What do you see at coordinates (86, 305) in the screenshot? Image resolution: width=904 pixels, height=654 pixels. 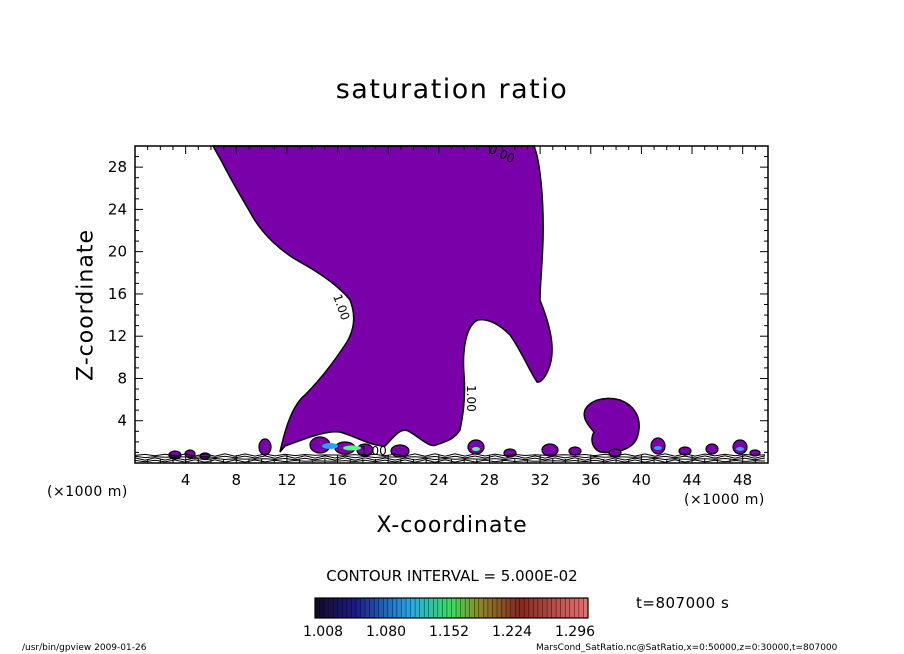 I see `y-axis-label: Z-coordinate` at bounding box center [86, 305].